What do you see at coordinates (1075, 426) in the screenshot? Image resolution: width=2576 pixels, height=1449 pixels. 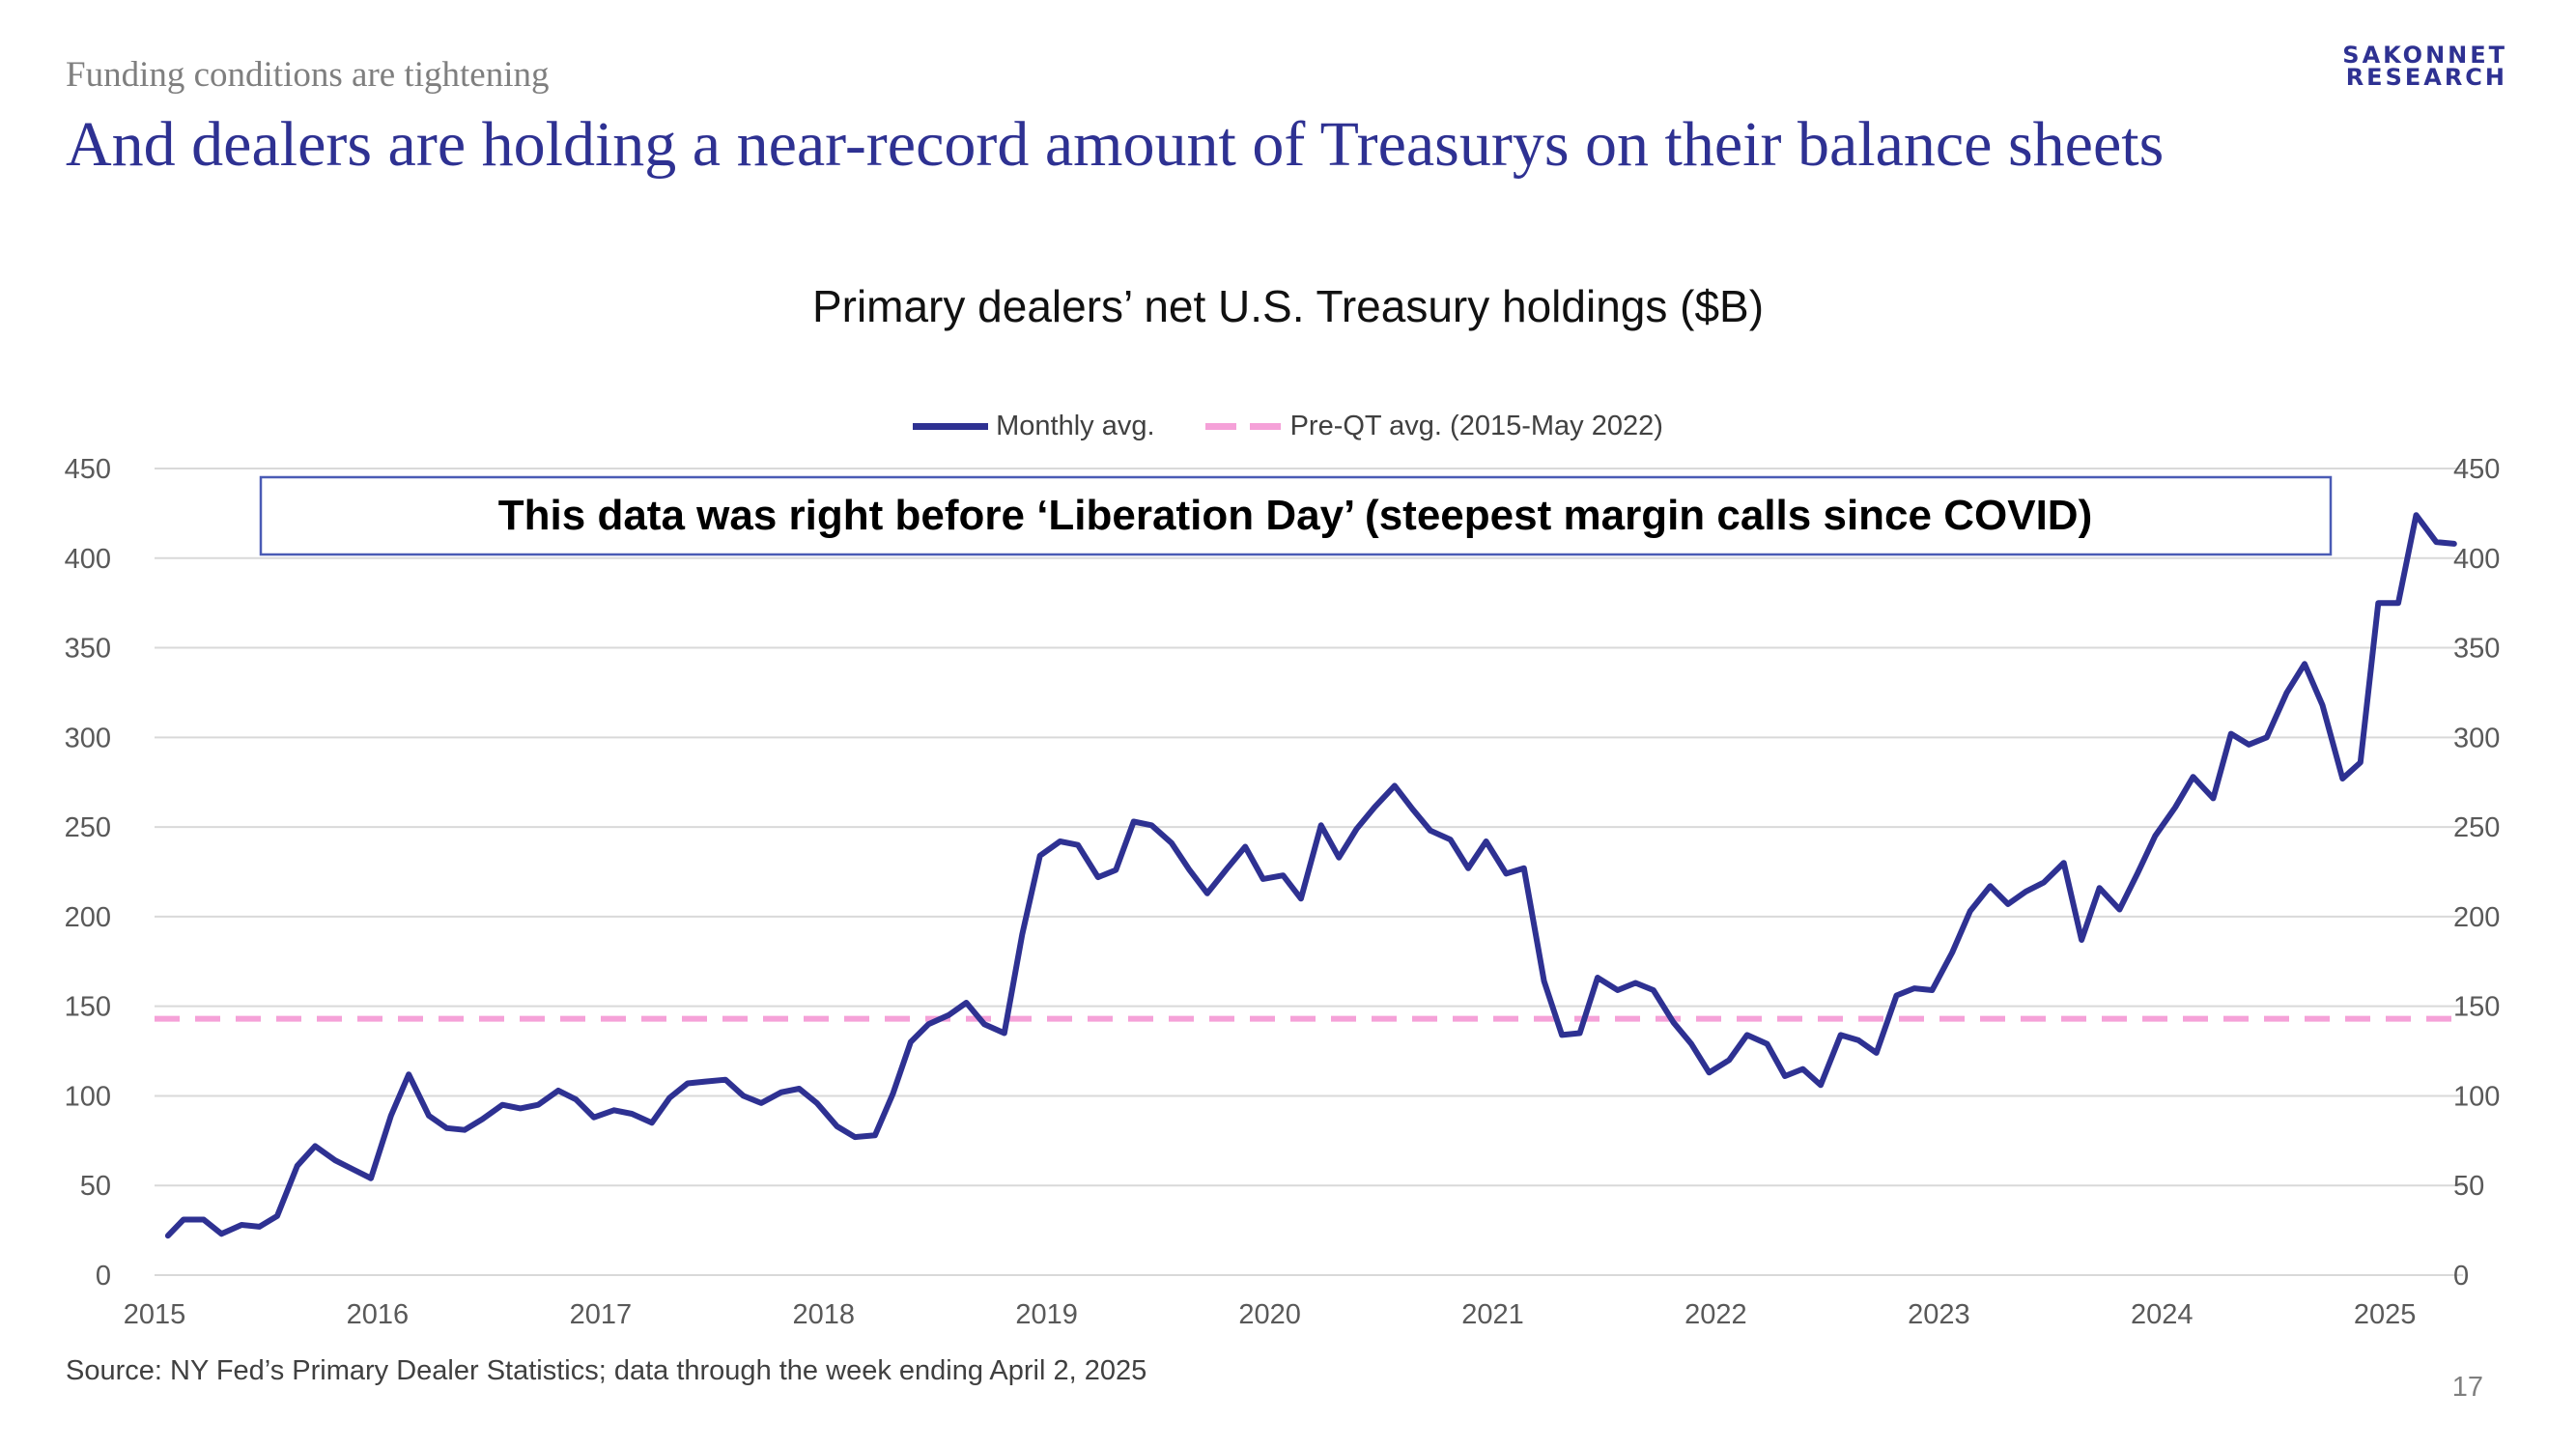 I see `legend-label-monthly: Monthly avg.` at bounding box center [1075, 426].